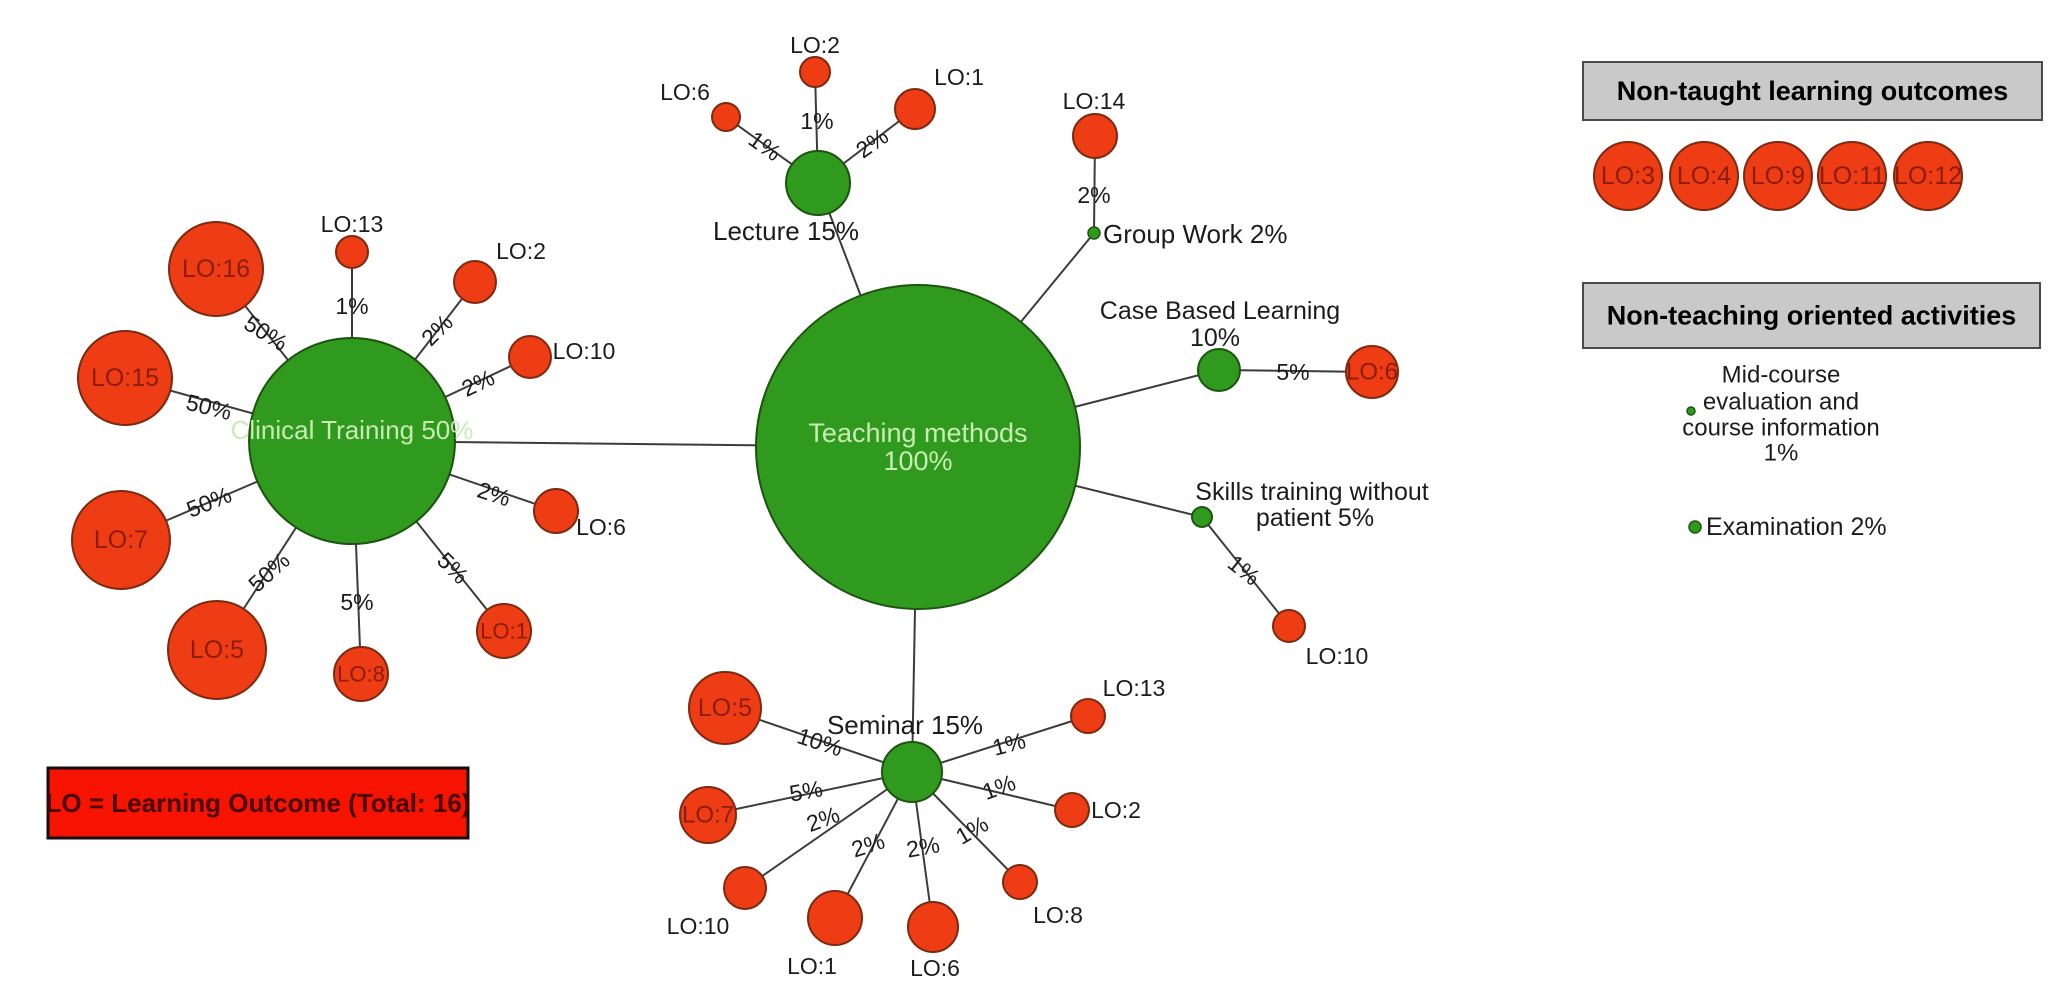 Image resolution: width=2059 pixels, height=1001 pixels. I want to click on node-c10, so click(530, 357).